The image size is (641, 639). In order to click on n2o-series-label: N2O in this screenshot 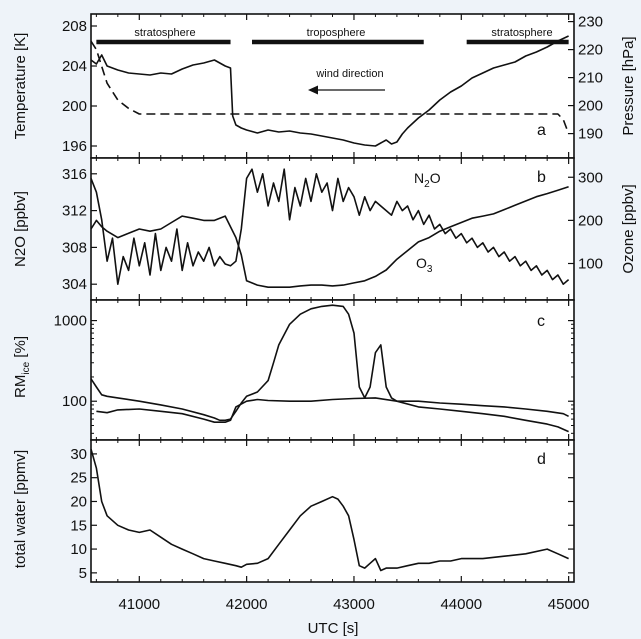, I will do `click(427, 180)`.